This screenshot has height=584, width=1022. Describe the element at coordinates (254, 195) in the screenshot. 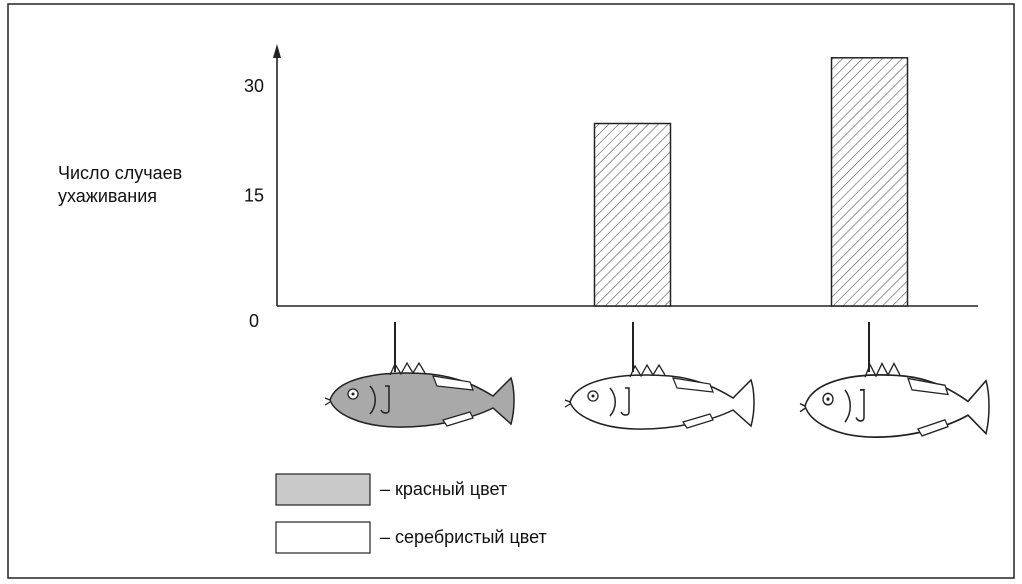

I see `y-tick-label: 15` at that location.